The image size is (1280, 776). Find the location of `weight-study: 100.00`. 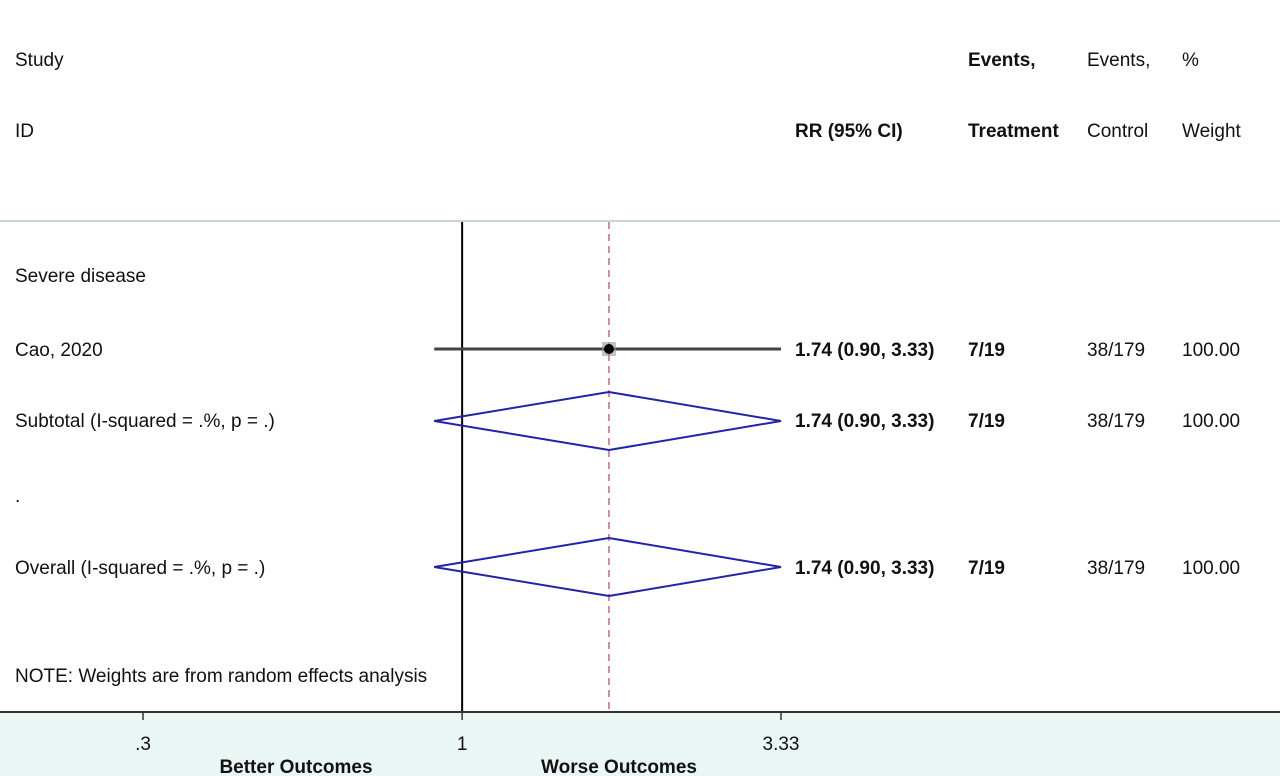

weight-study: 100.00 is located at coordinates (1211, 350).